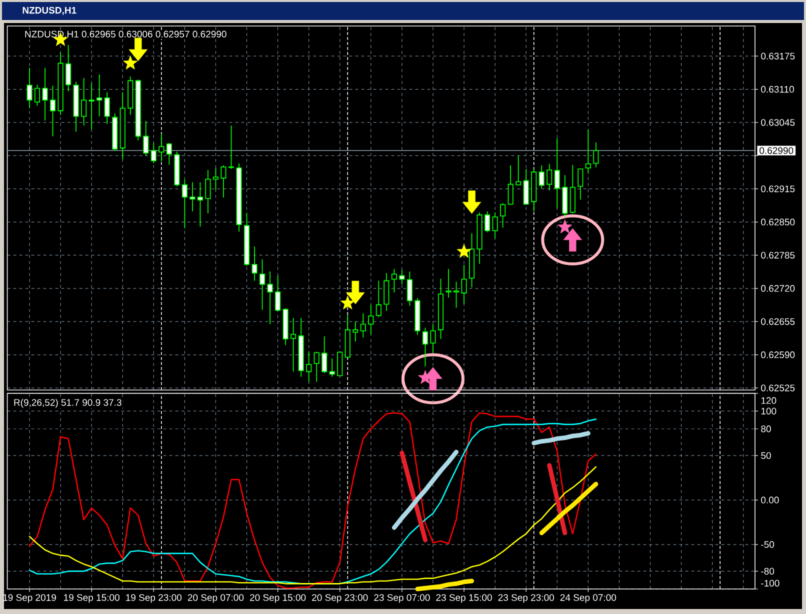 The height and width of the screenshot is (614, 806). What do you see at coordinates (770, 583) in the screenshot?
I see `y-tick-label: -100` at bounding box center [770, 583].